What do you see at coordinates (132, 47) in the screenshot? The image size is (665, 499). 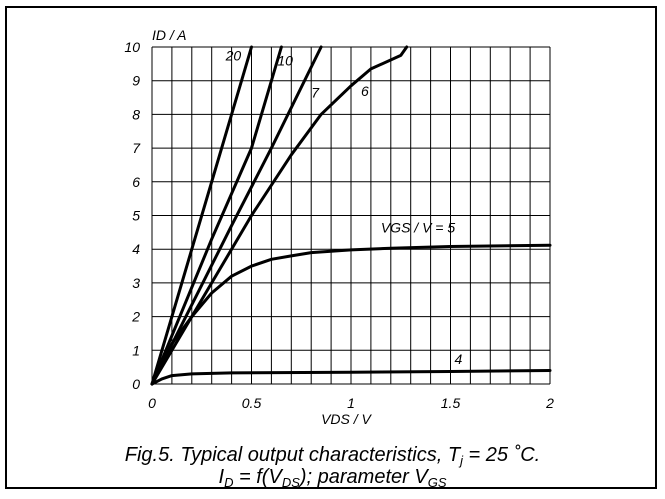 I see `y-tick-label: 10` at bounding box center [132, 47].